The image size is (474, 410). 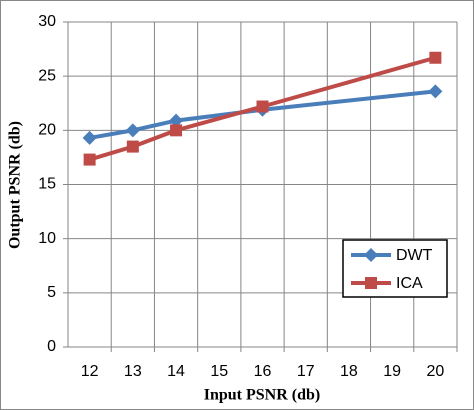 What do you see at coordinates (15, 185) in the screenshot?
I see `y-axis-title: Output PSNR (db)` at bounding box center [15, 185].